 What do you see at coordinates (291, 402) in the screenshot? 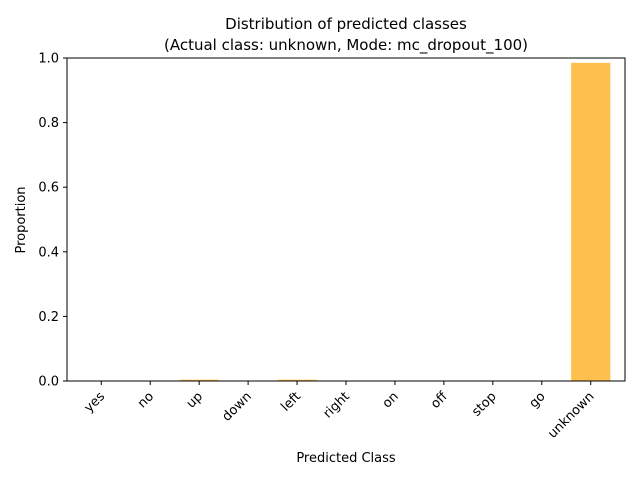
I see `x-tick-label: left` at bounding box center [291, 402].